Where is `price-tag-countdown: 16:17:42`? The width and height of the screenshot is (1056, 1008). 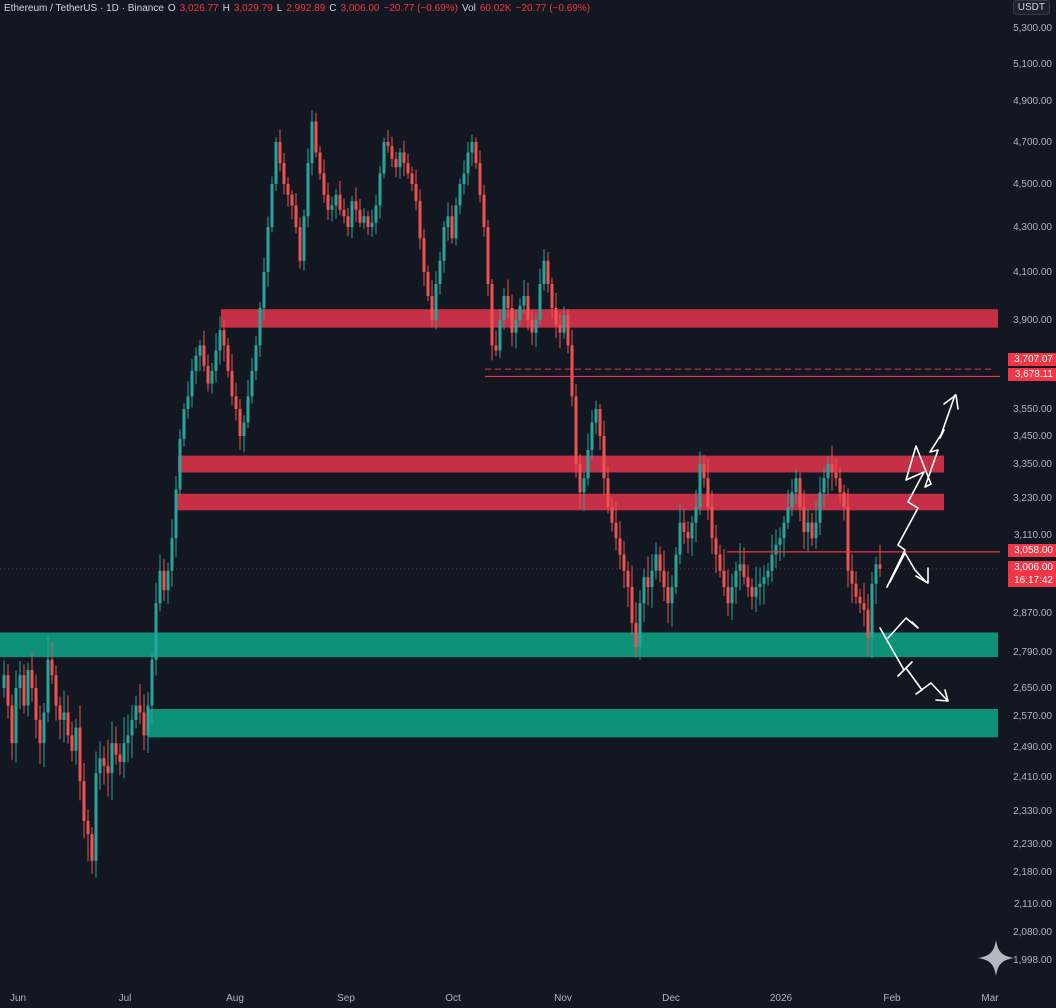
price-tag-countdown: 16:17:42 is located at coordinates (1032, 580).